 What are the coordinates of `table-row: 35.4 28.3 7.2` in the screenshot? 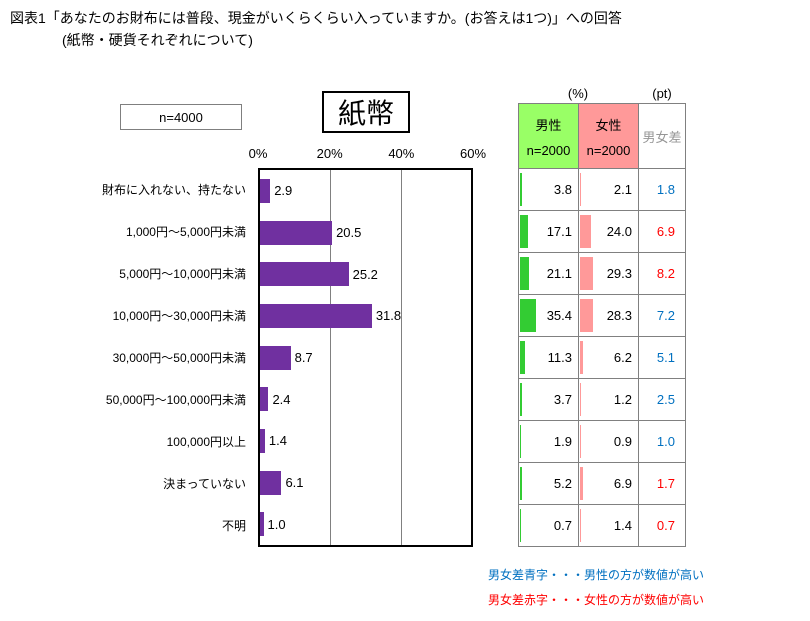 It's located at (602, 316).